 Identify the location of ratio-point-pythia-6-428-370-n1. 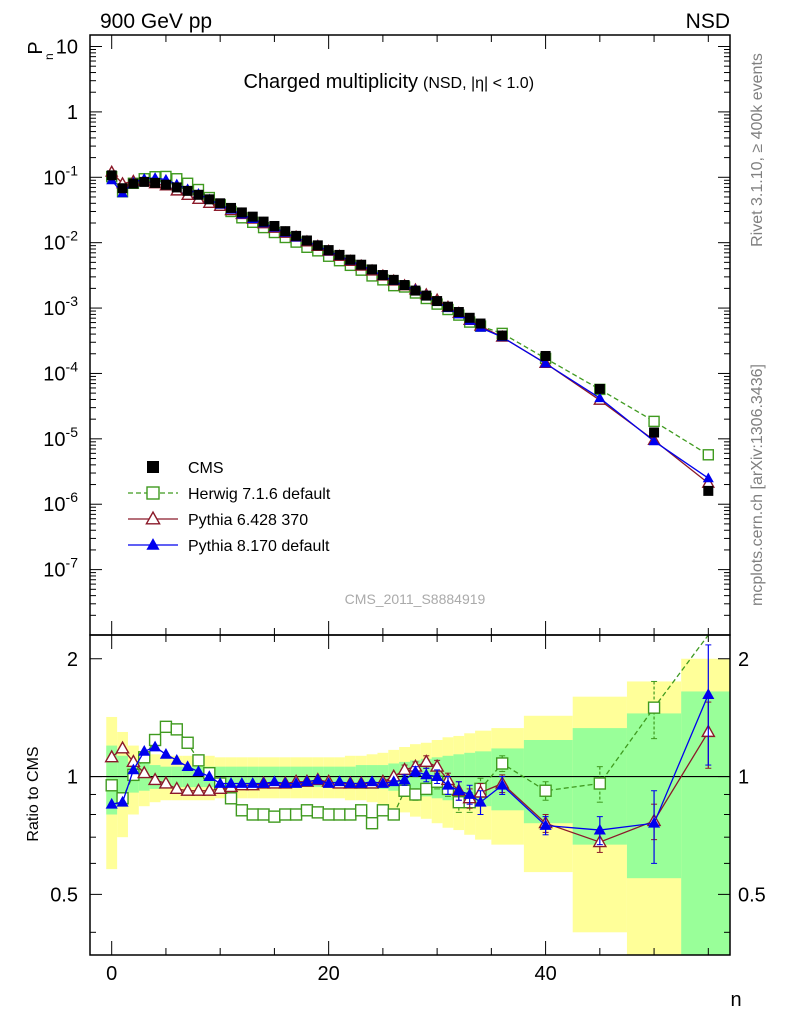
(122, 747).